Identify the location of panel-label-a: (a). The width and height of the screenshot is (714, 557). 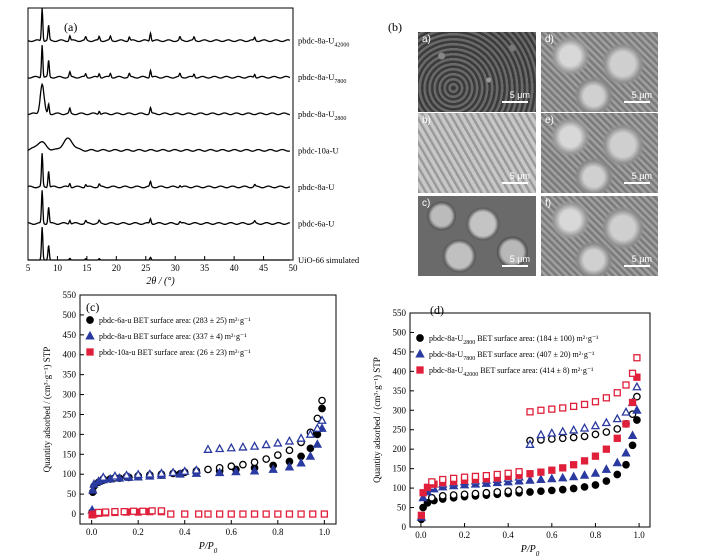
(71, 27).